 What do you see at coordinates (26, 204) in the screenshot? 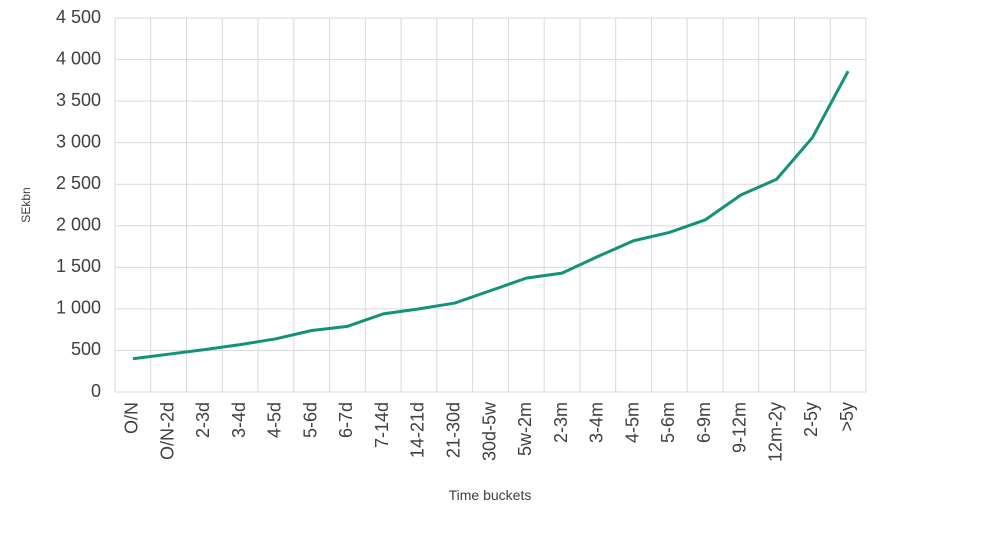
I see `y-axis-title: SEkbn` at bounding box center [26, 204].